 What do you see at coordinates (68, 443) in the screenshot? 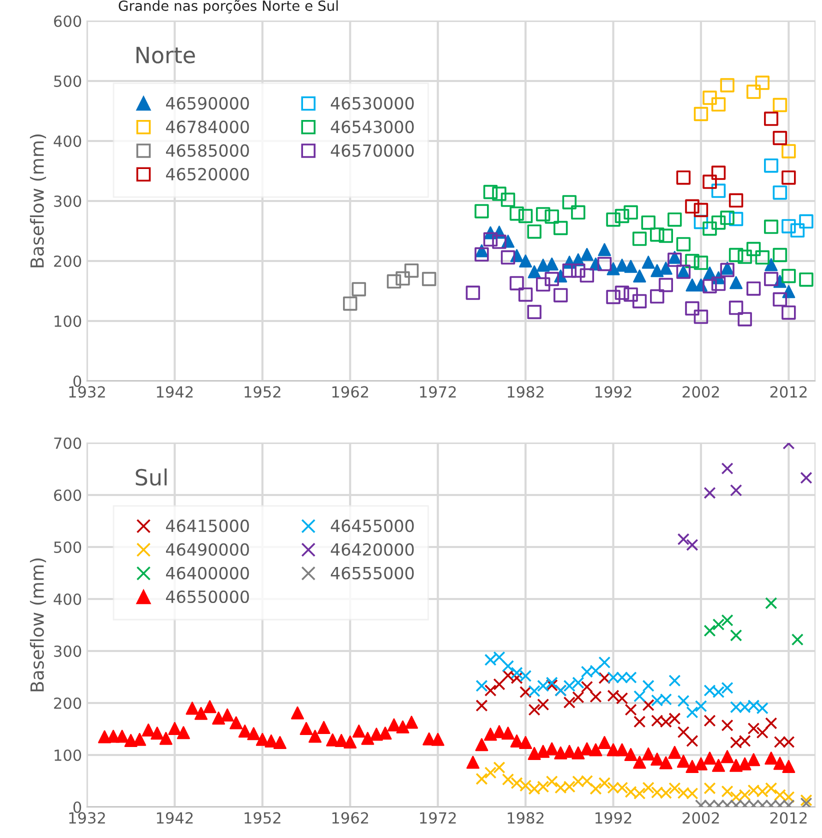
I see `y-tick-label: 700` at bounding box center [68, 443].